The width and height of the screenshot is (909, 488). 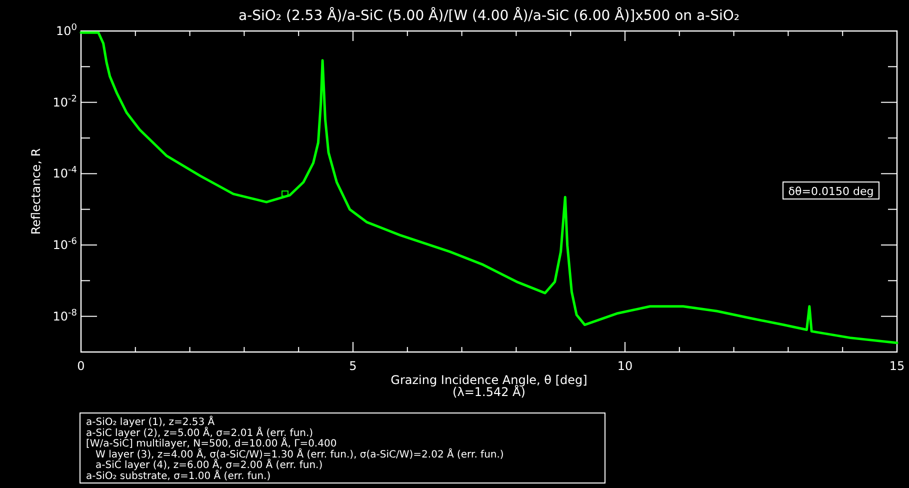 What do you see at coordinates (36, 191) in the screenshot?
I see `y-axis-title: Reflectance, R` at bounding box center [36, 191].